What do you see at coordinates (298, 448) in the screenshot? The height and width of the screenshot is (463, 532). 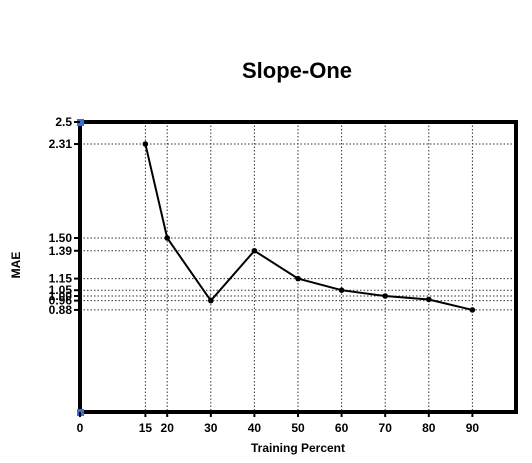 I see `x-axis-label: Training Percent` at bounding box center [298, 448].